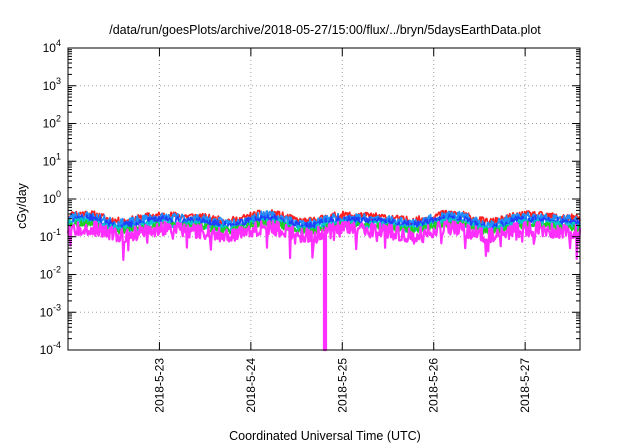  I want to click on x-tick-label: 2018-5-24, so click(251, 385).